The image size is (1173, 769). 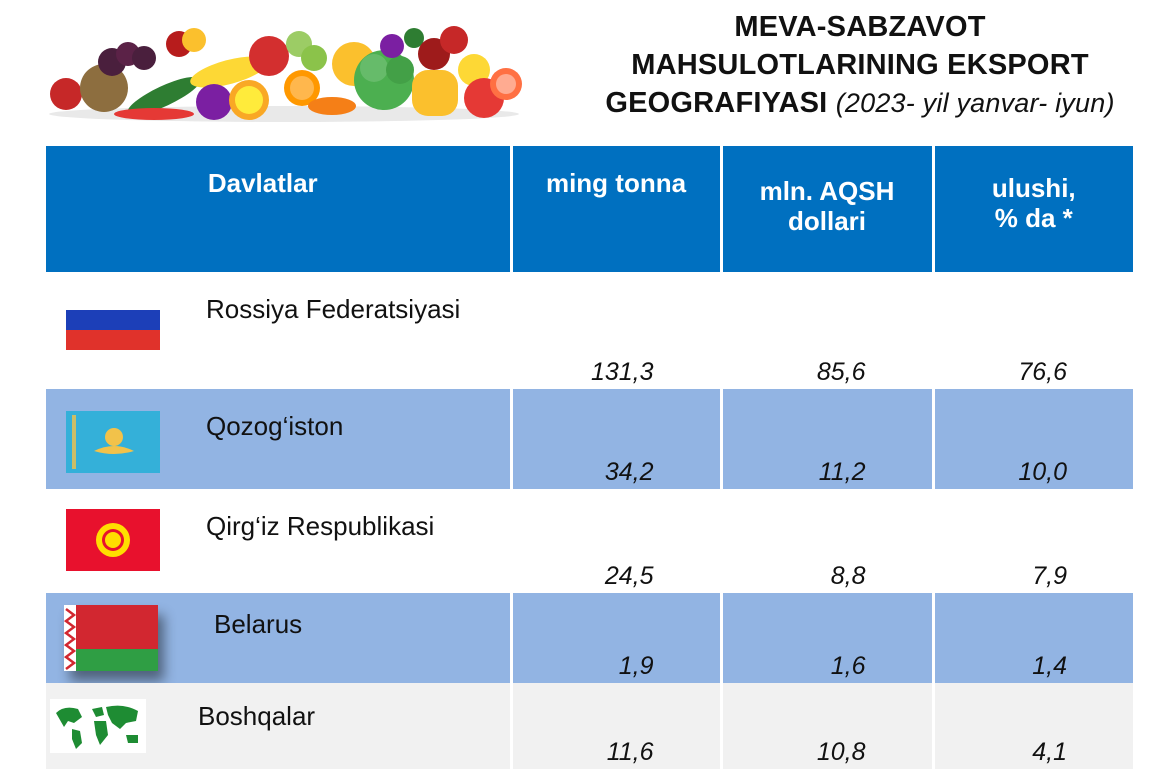 I want to click on usd-value: 8,8, so click(x=848, y=576).